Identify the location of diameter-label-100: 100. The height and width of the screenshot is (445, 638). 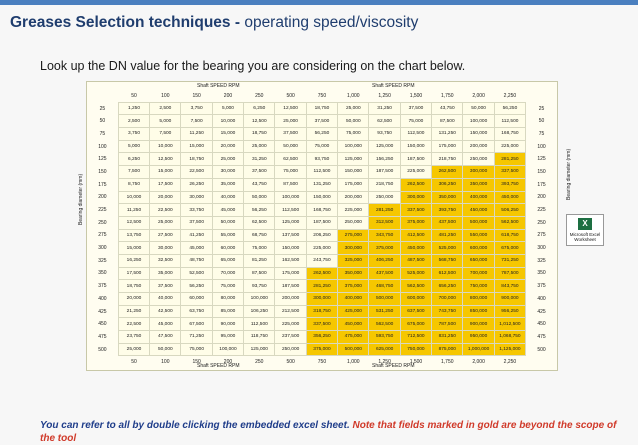
(541, 146).